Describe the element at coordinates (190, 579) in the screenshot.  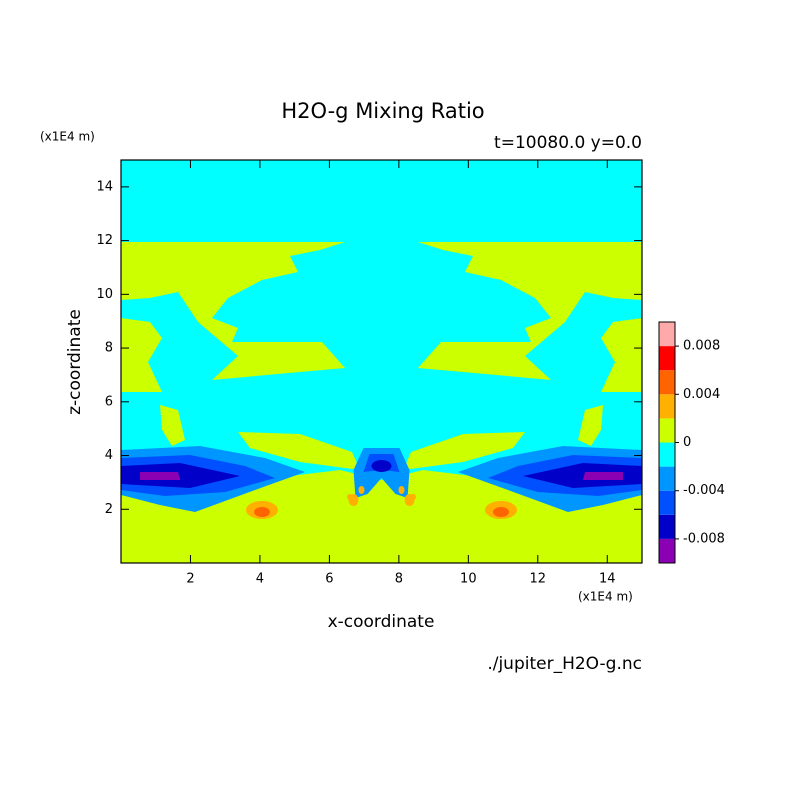
I see `x-tick-label: 2` at that location.